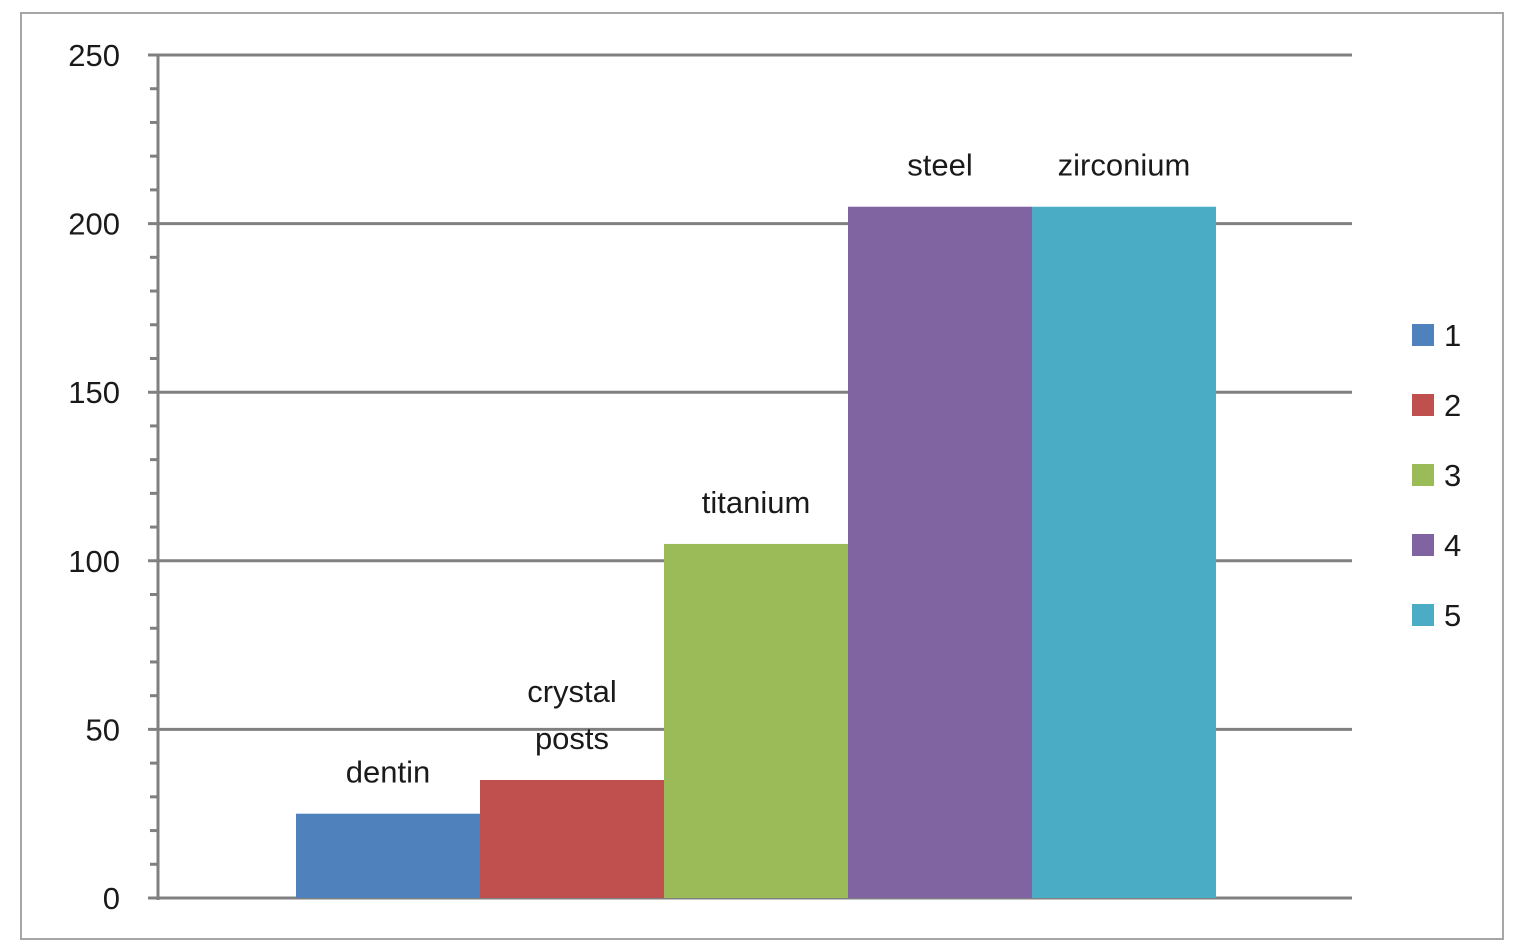 Image resolution: width=1525 pixels, height=951 pixels. I want to click on legend-item-2: 2, so click(1436, 405).